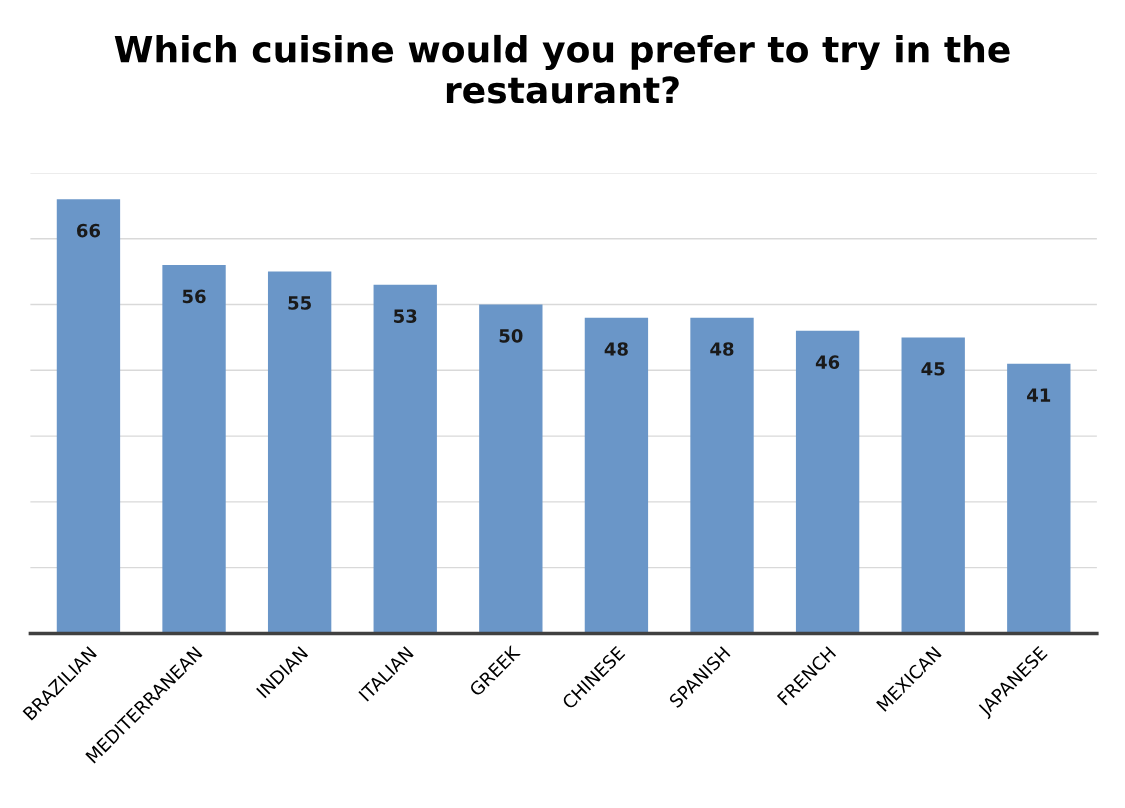 This screenshot has height=808, width=1125. I want to click on chart-title: Which cuisine would you prefer to try in the restaurant?, so click(562, 69).